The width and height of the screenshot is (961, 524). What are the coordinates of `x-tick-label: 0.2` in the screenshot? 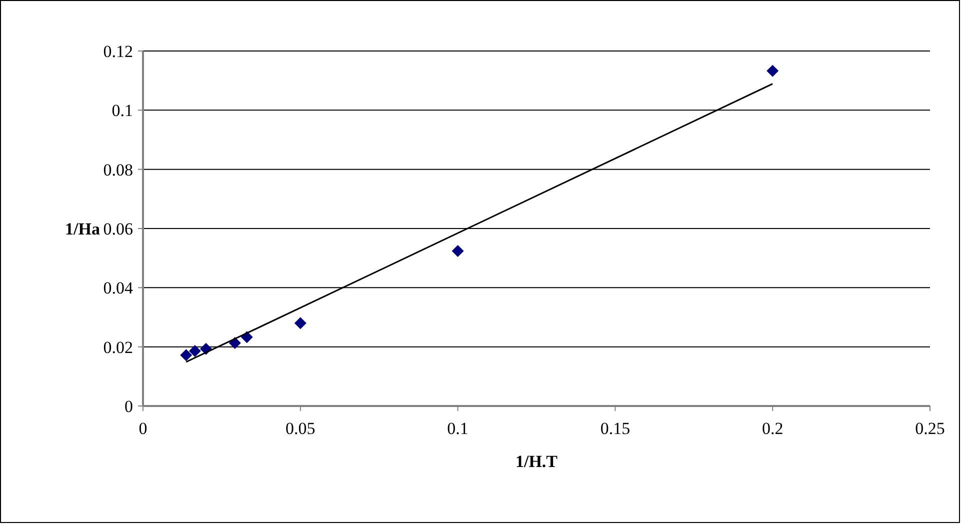 It's located at (773, 428).